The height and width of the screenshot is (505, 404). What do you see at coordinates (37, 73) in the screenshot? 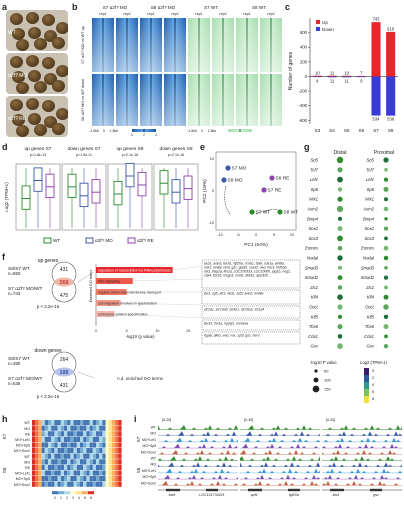
I see `embryo-image-1: α2f? MO` at bounding box center [37, 73].